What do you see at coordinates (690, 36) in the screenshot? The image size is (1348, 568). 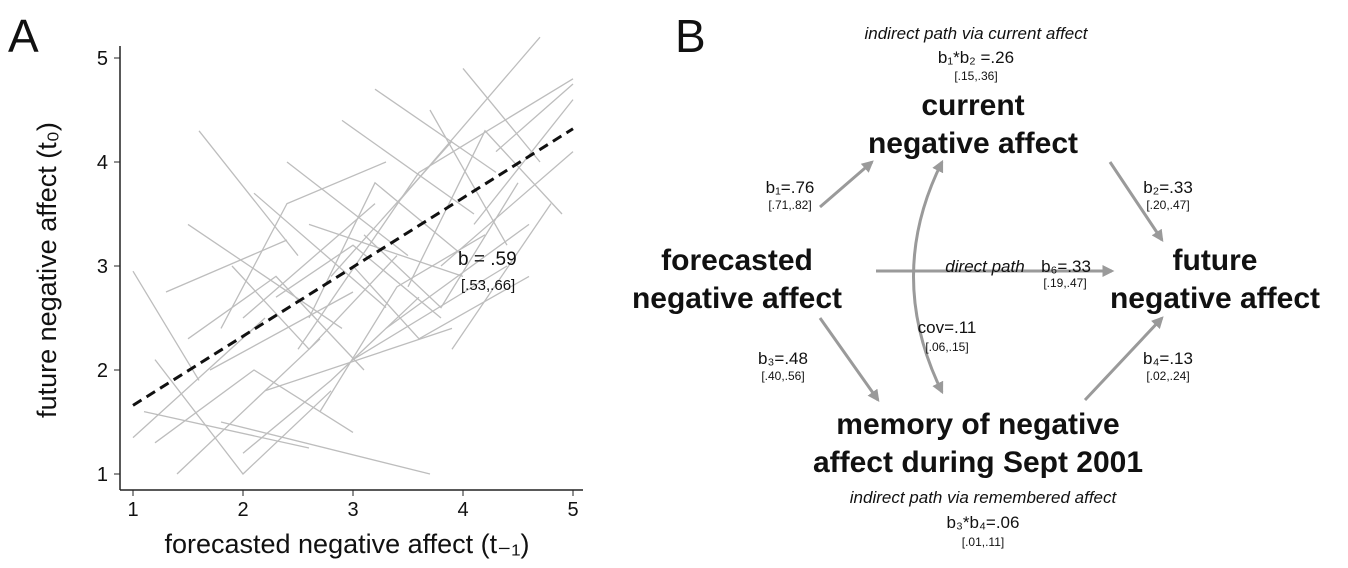 I see `panel-label: B` at bounding box center [690, 36].